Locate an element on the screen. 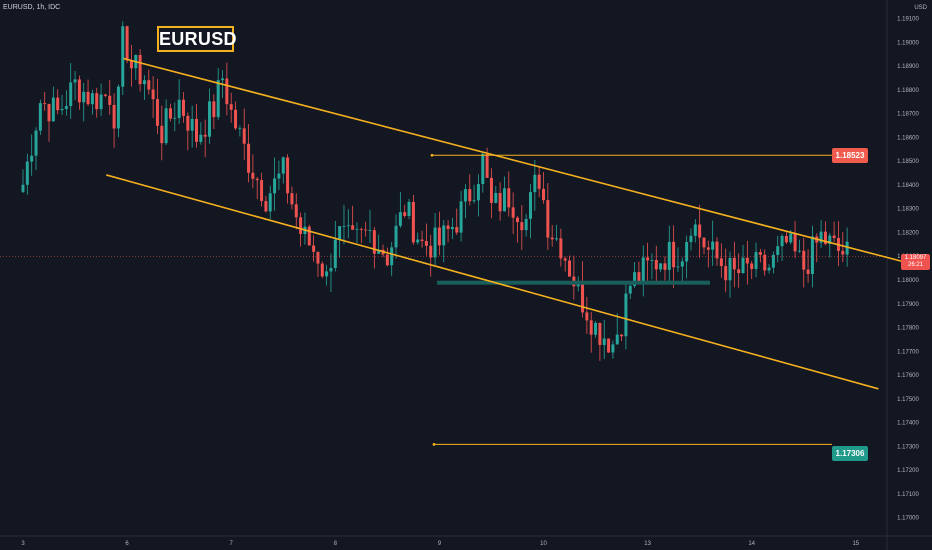 The width and height of the screenshot is (932, 550). symbol-header: EURUSD, 1h, IDC is located at coordinates (32, 7).